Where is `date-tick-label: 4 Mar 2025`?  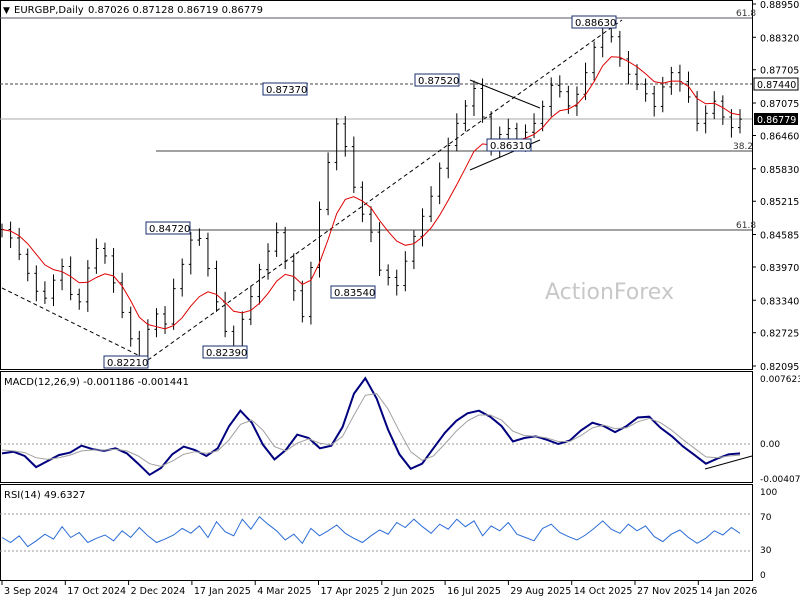 date-tick-label: 4 Mar 2025 is located at coordinates (284, 591).